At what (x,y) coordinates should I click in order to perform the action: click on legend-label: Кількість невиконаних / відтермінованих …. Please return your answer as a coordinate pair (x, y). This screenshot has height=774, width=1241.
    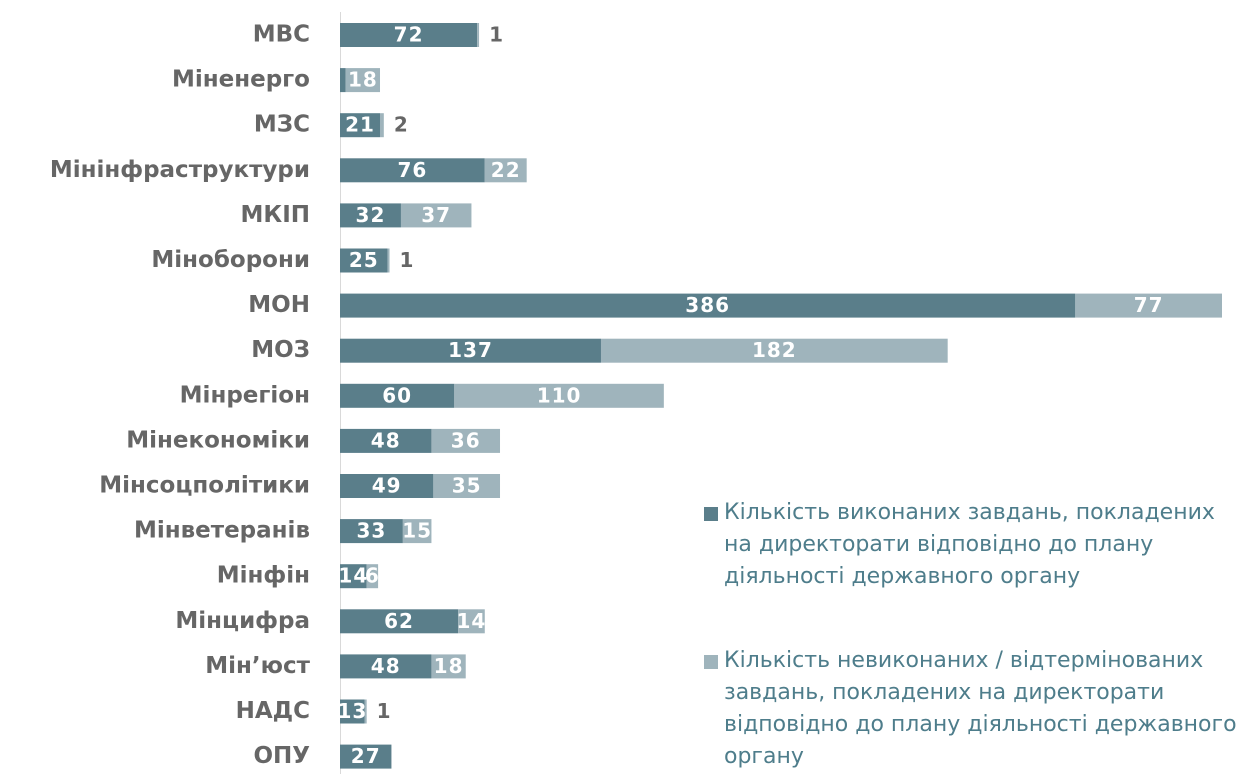
    Looking at the image, I should click on (980, 708).